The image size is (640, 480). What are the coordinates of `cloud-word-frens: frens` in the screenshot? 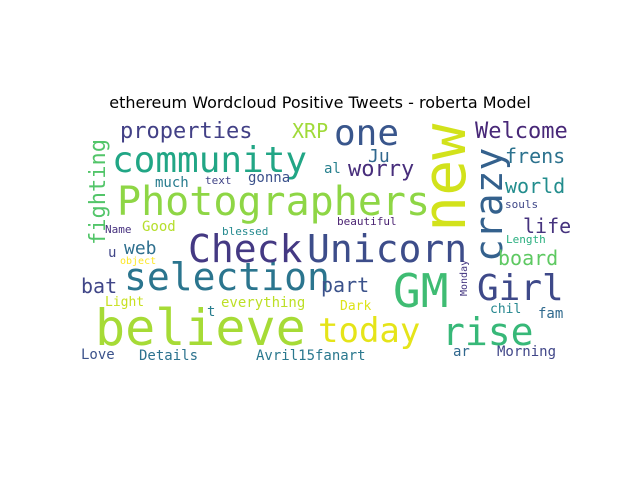 It's located at (535, 156).